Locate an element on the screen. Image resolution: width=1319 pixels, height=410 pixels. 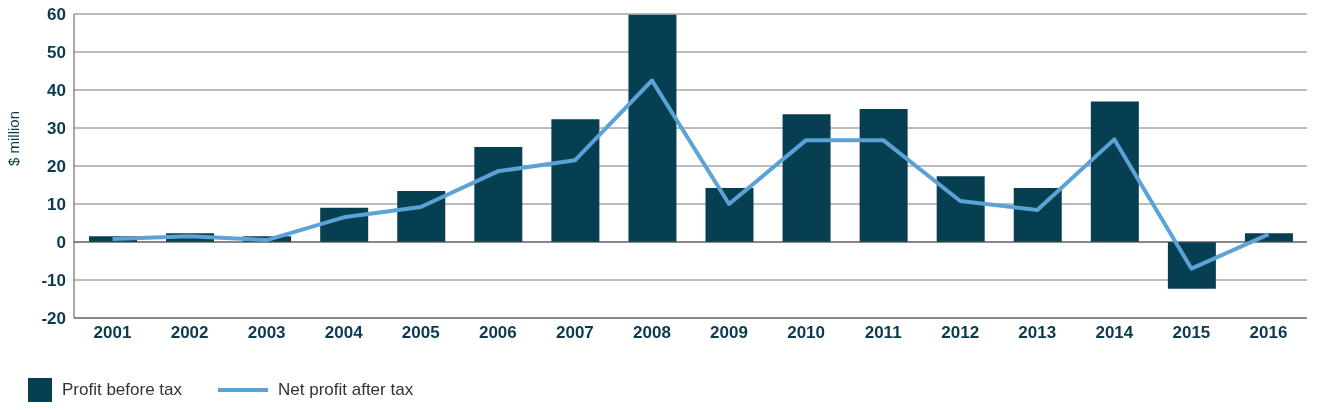
x-tick-label: 2007 is located at coordinates (574, 333).